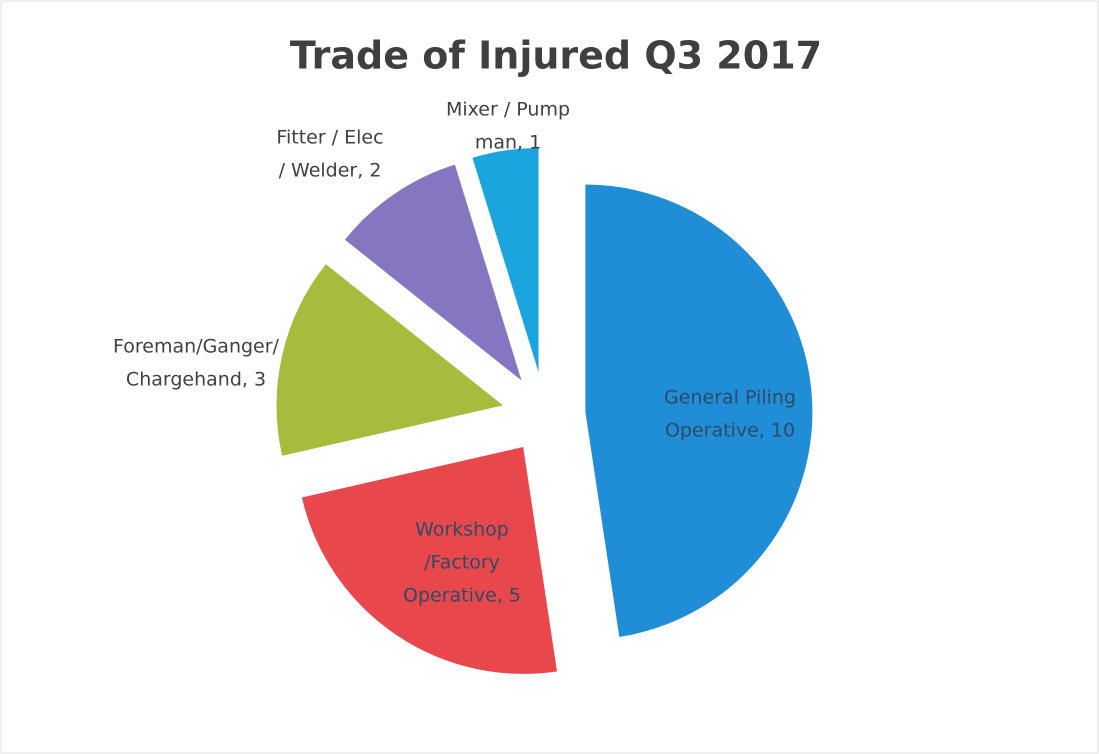 The width and height of the screenshot is (1099, 754). I want to click on data-label: / Welder, 2, so click(330, 171).